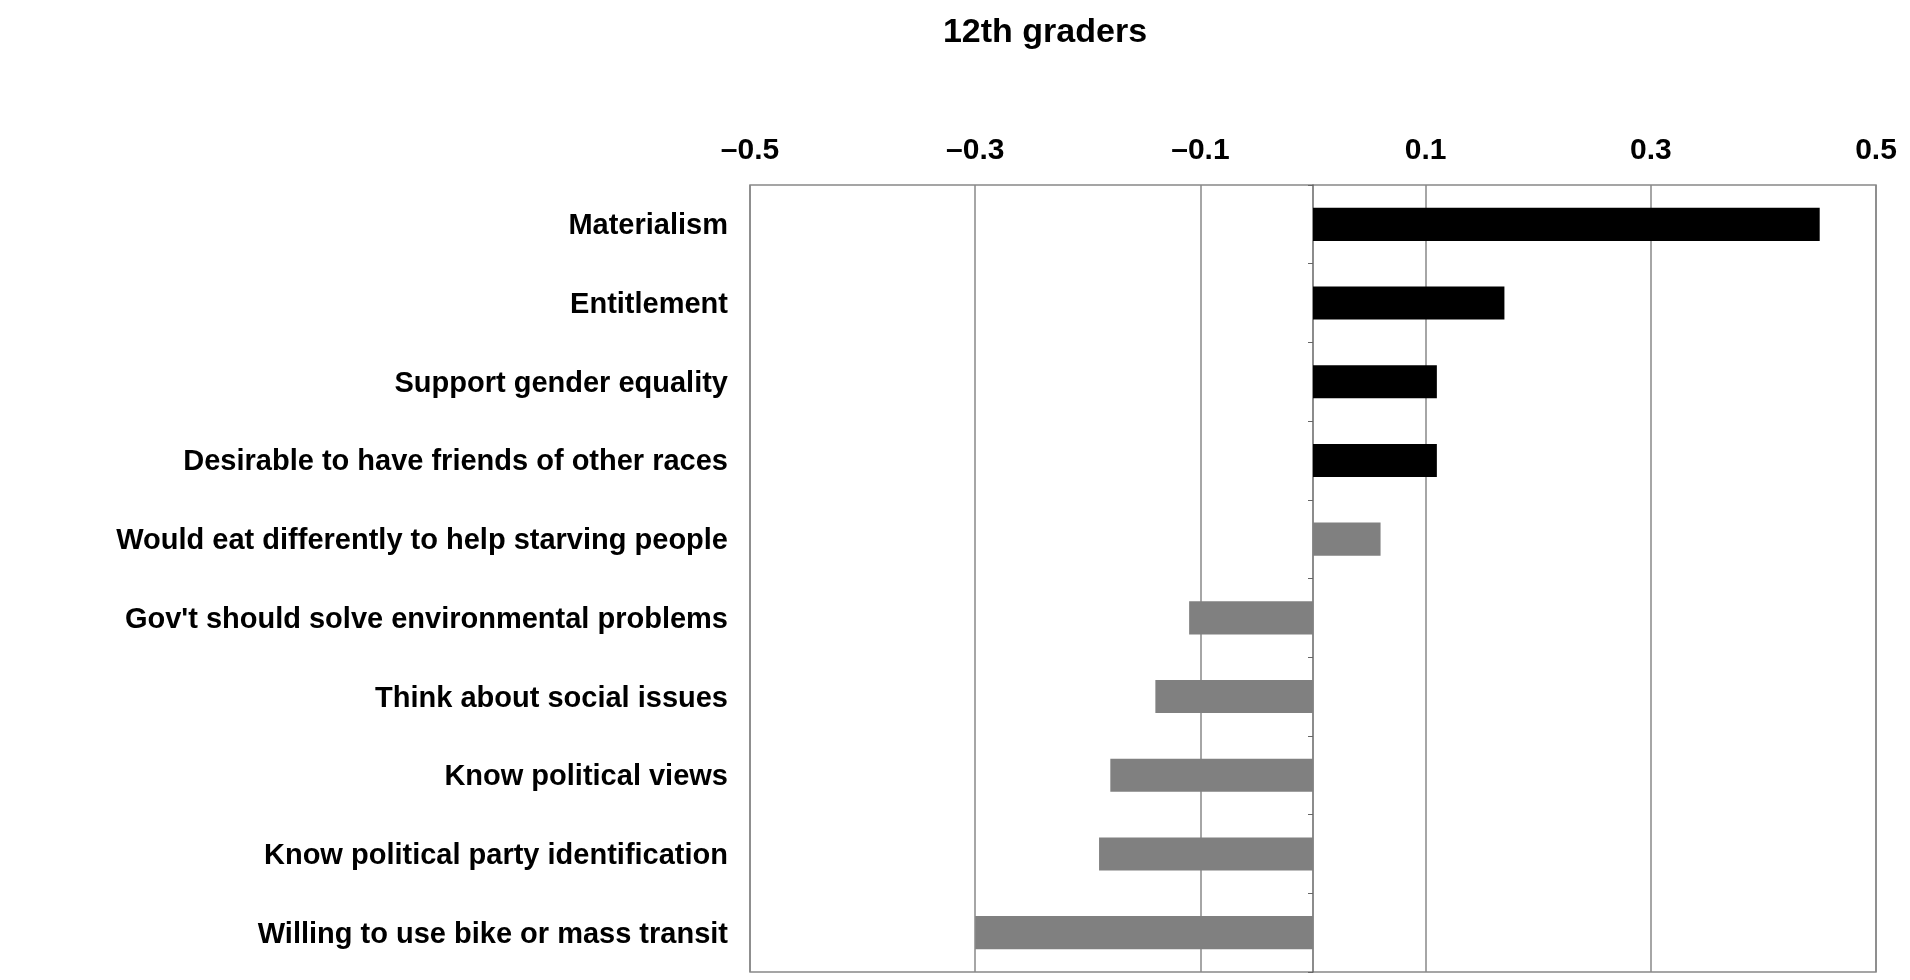 Image resolution: width=1910 pixels, height=980 pixels. I want to click on y-tick-label: Know political views, so click(586, 775).